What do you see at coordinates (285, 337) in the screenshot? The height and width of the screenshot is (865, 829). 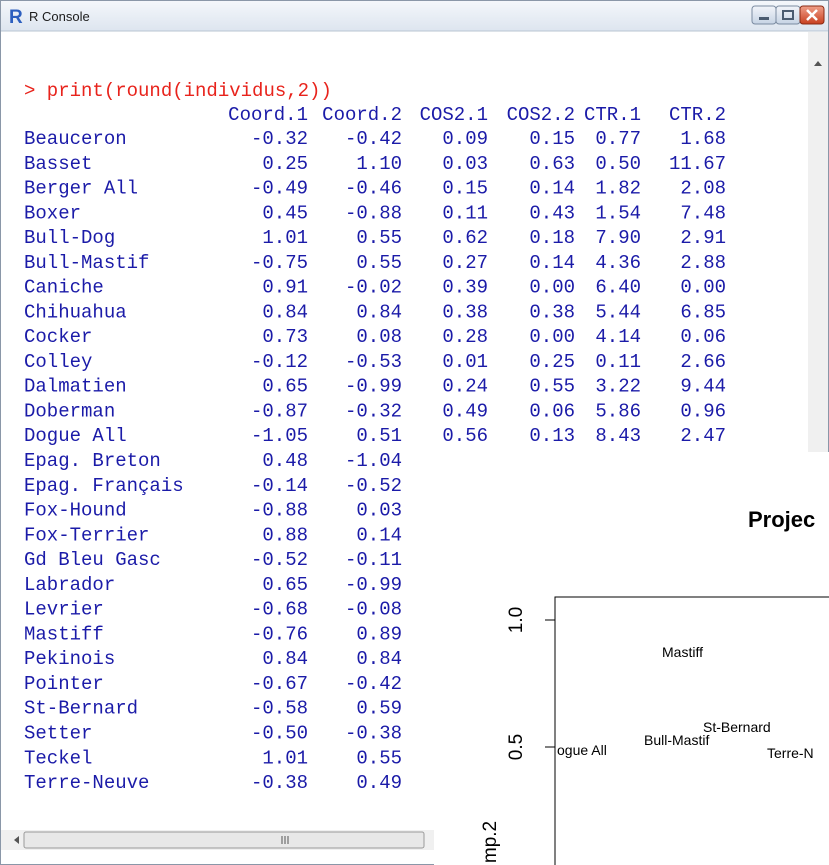 I see `cell: 0.73` at bounding box center [285, 337].